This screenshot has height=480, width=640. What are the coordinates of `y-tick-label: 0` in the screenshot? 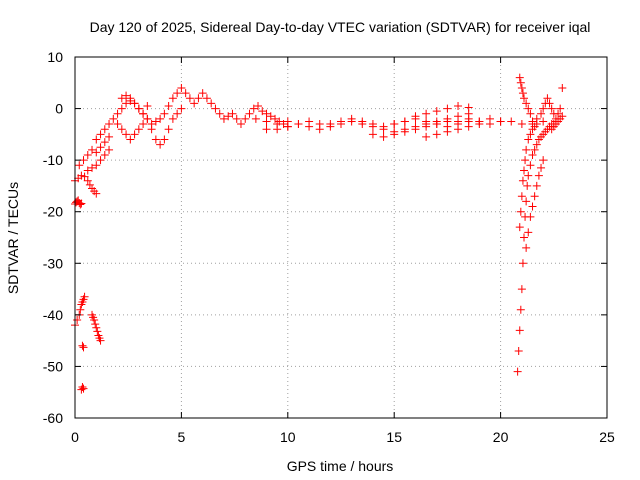 It's located at (59, 109).